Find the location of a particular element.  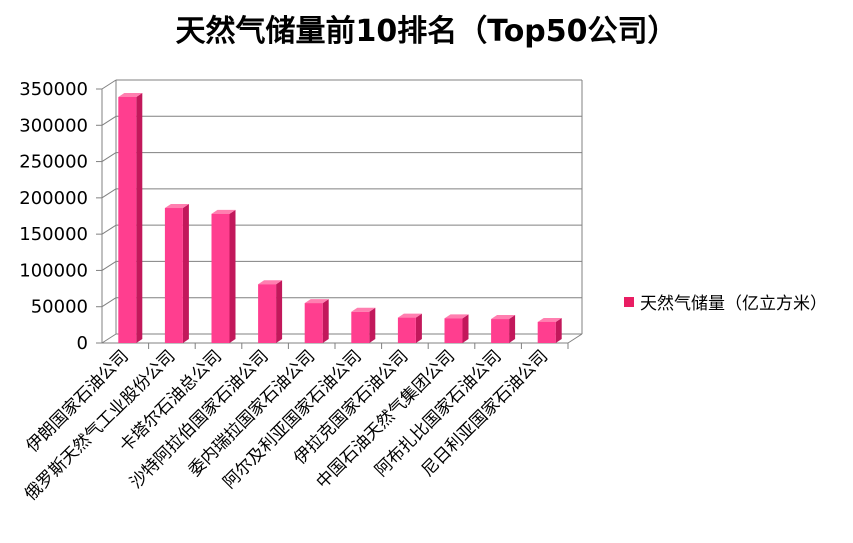

legend-swatch is located at coordinates (629, 301).